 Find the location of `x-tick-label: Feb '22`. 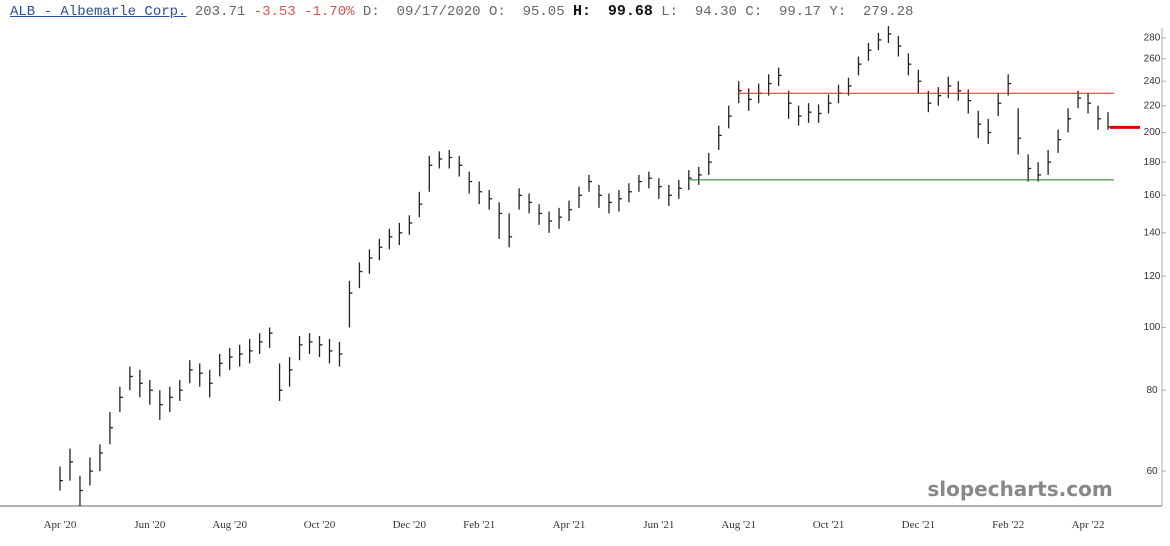

x-tick-label: Feb '22 is located at coordinates (1008, 525).